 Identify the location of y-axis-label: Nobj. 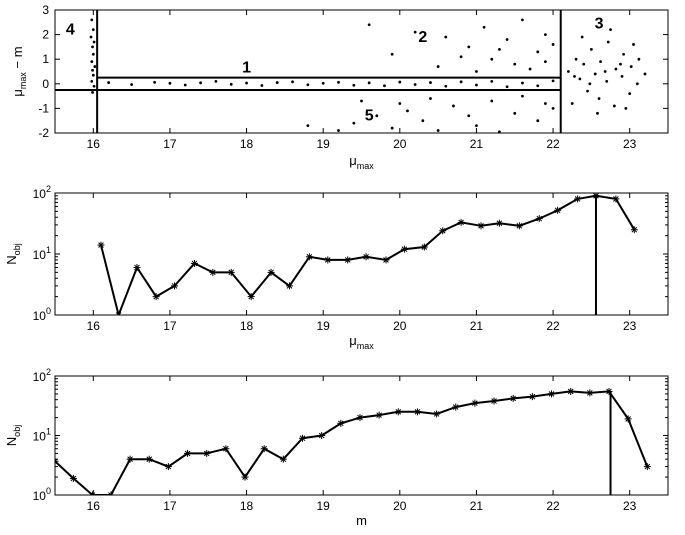
(13, 253).